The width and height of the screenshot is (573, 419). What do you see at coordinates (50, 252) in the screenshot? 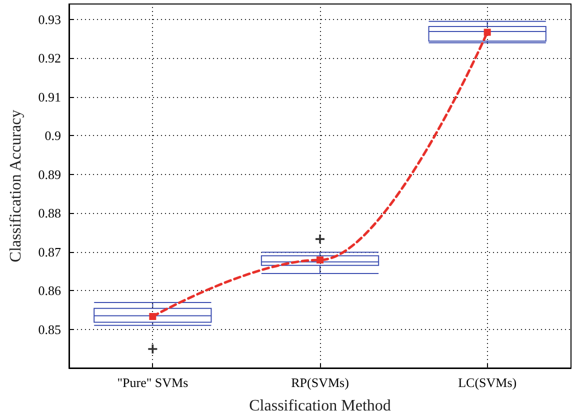
I see `y-tick-label: 0.87` at bounding box center [50, 252].